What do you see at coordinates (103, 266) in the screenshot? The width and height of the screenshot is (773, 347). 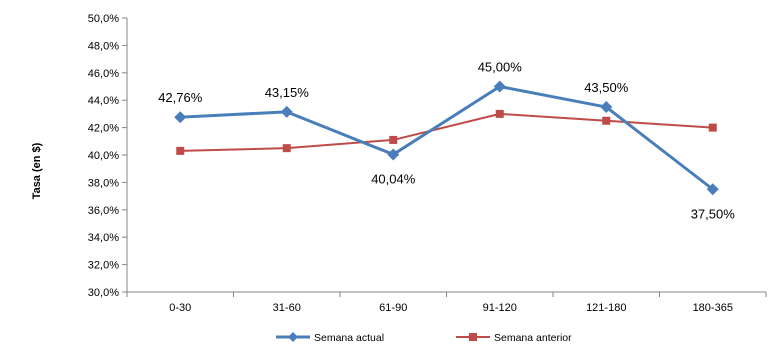 I see `y-tick-label: 32,0%` at bounding box center [103, 266].